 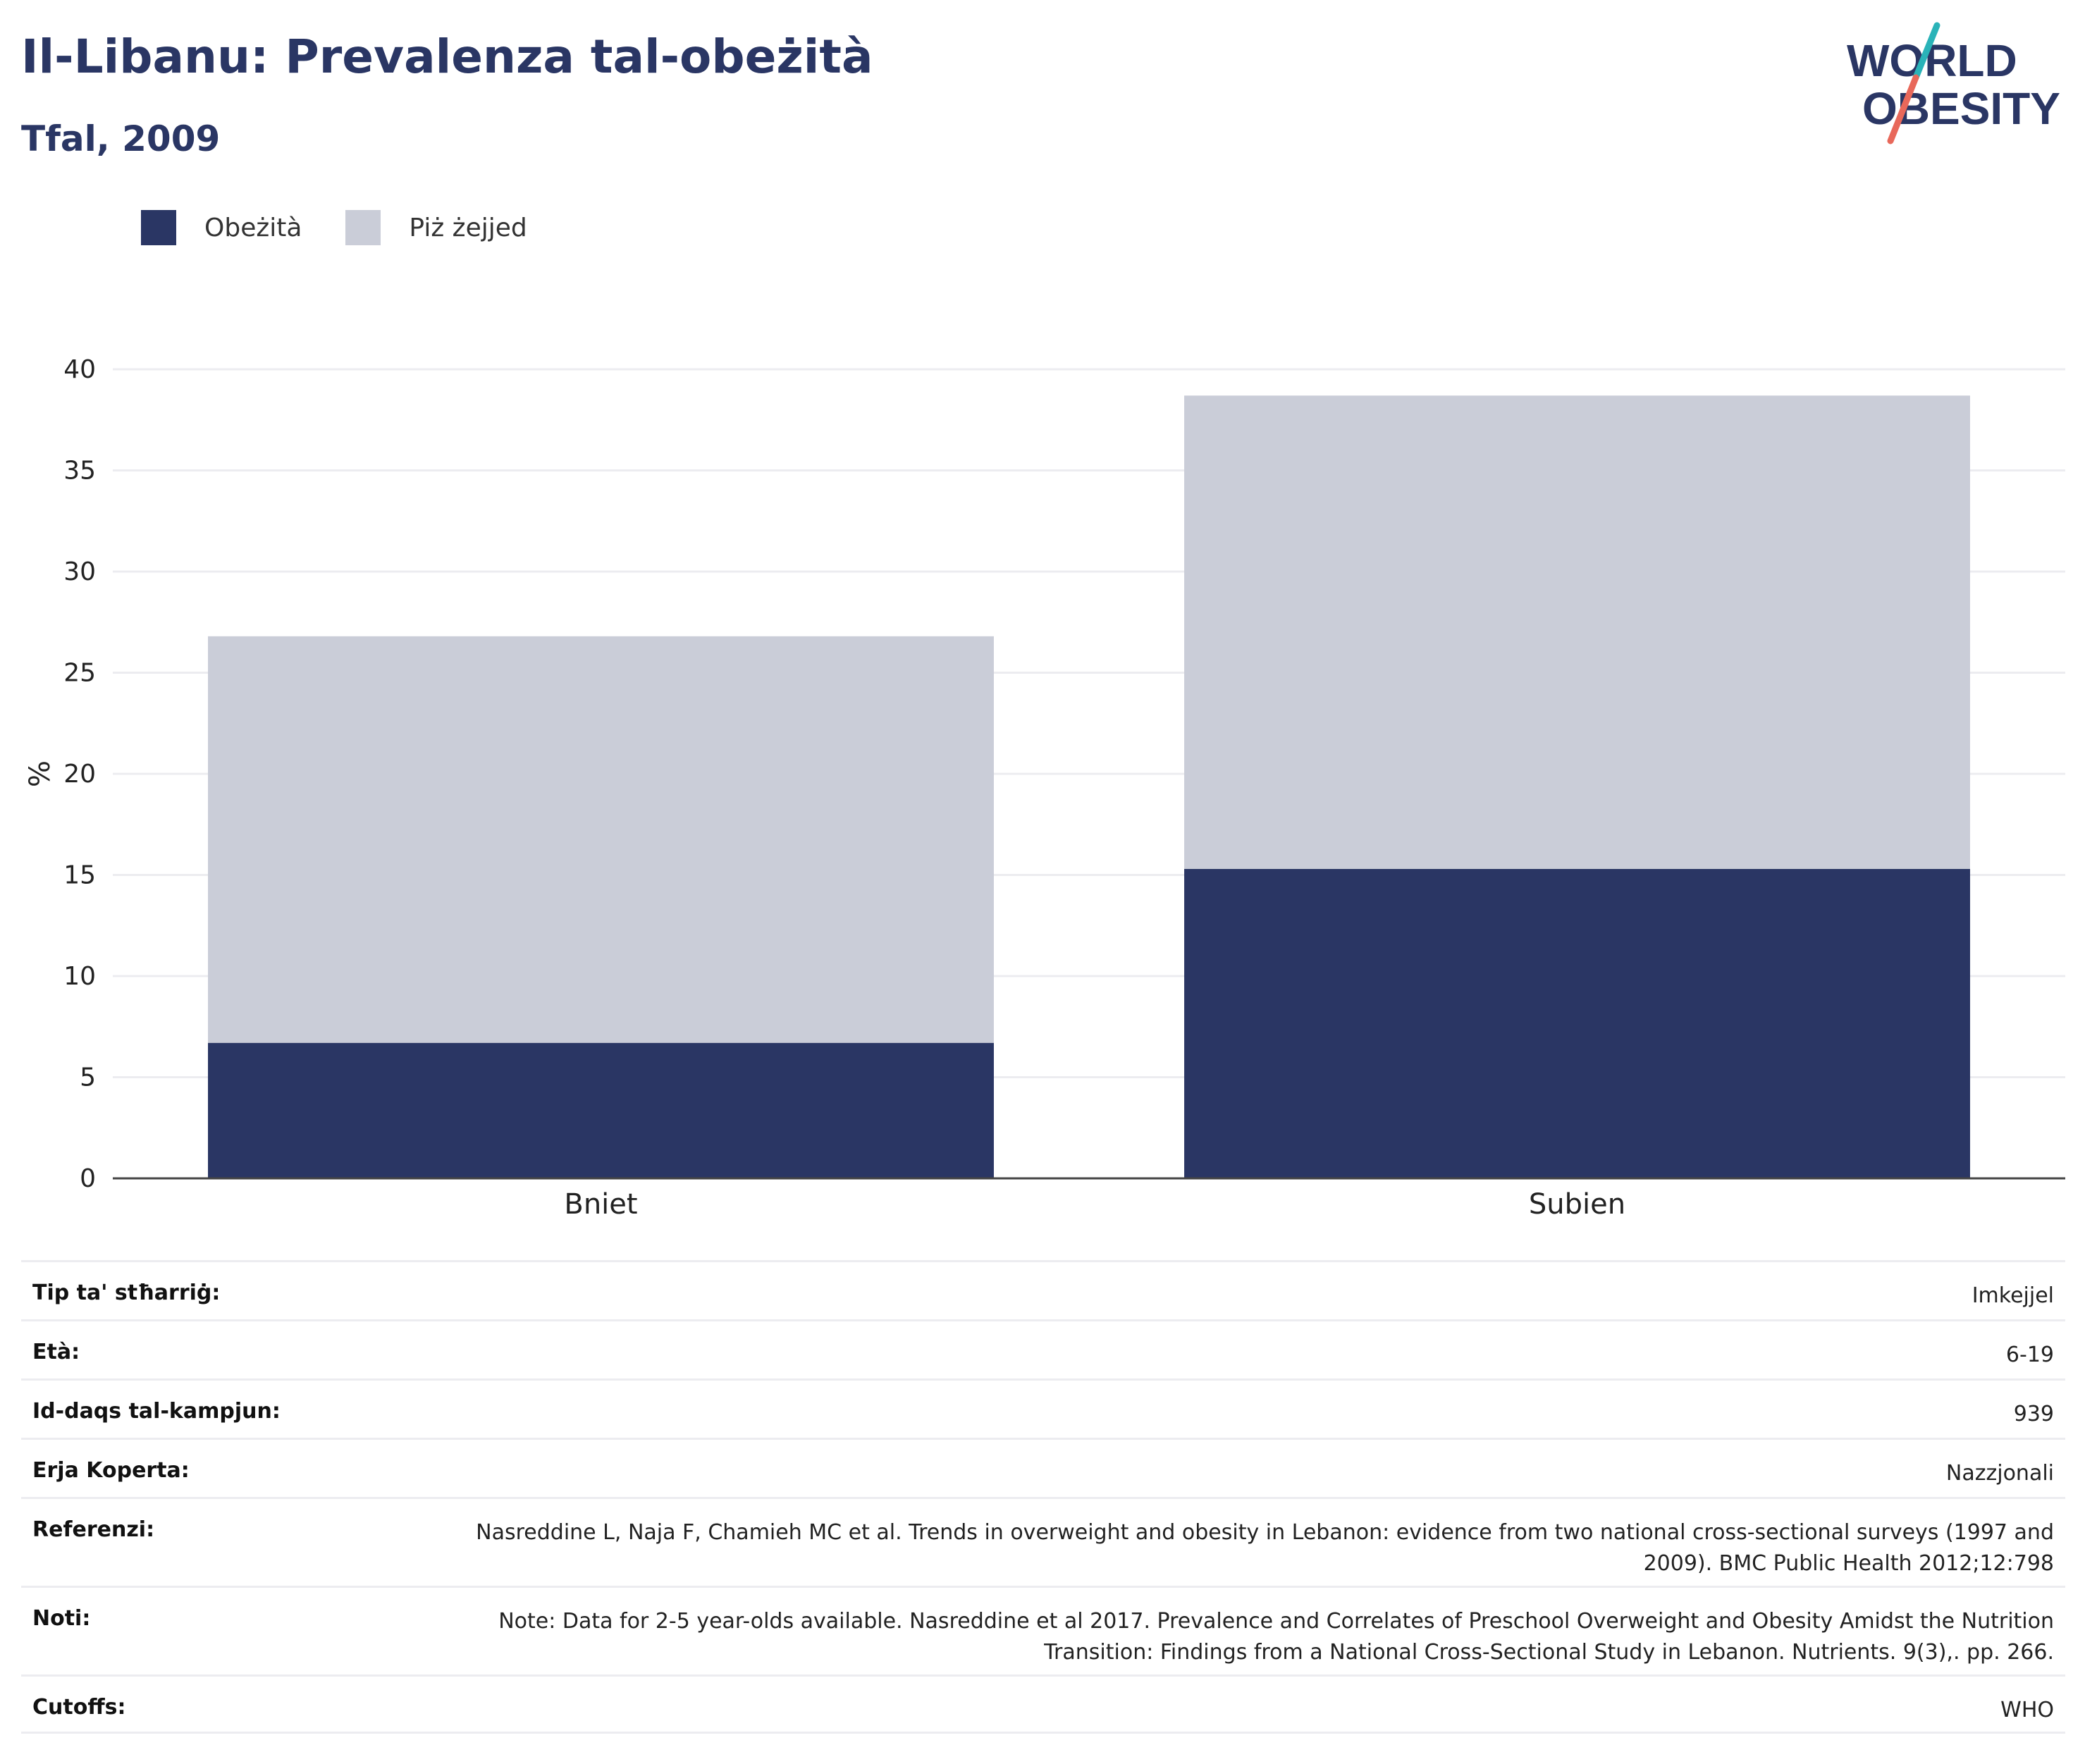 I want to click on world-obesity-logo: WORLD OBESITY, so click(x=1953, y=83).